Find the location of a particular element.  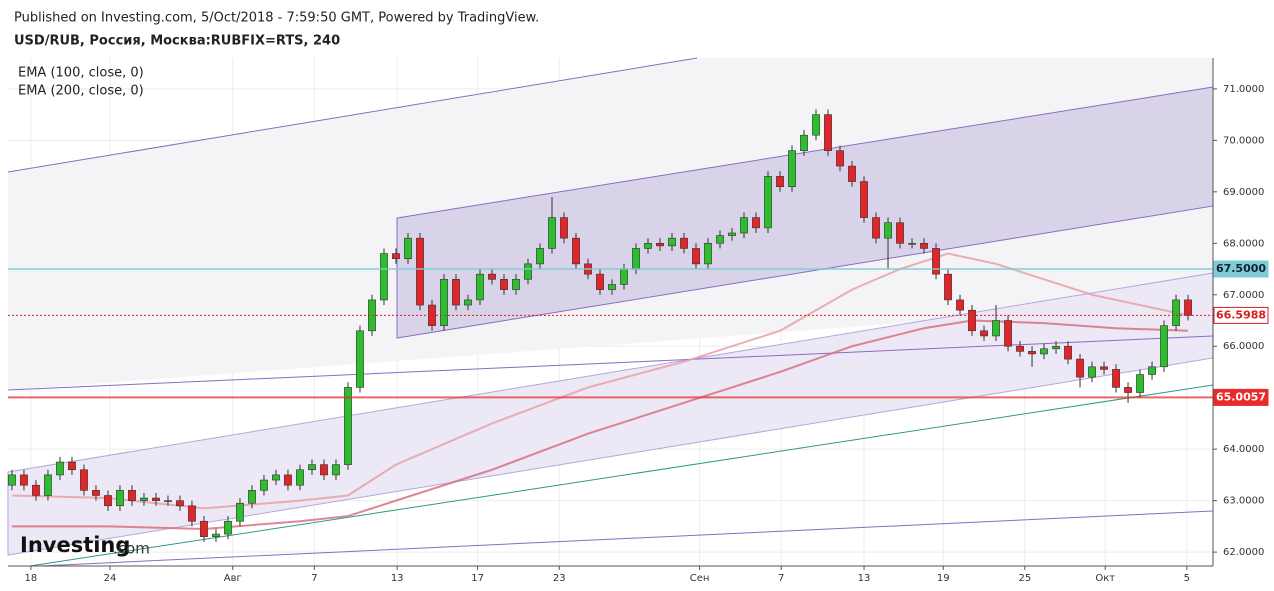

y-tick-label: 66.0000 is located at coordinates (1243, 346).